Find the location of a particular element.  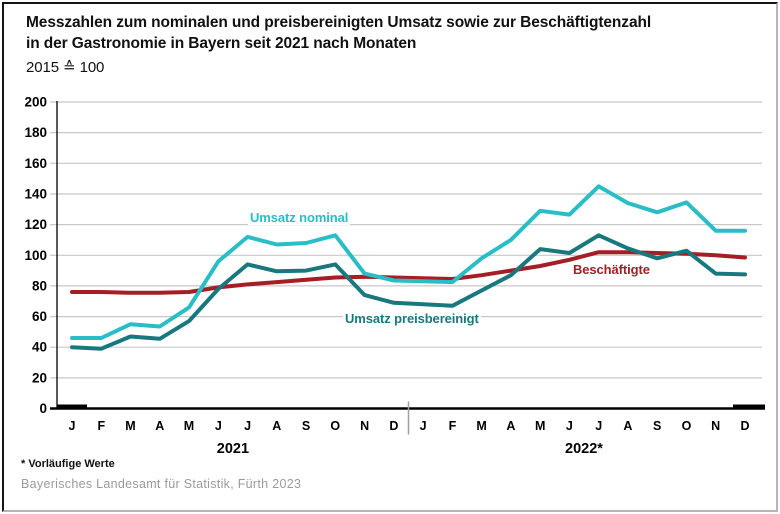

year-labels: 2021 2022* is located at coordinates (410, 449).